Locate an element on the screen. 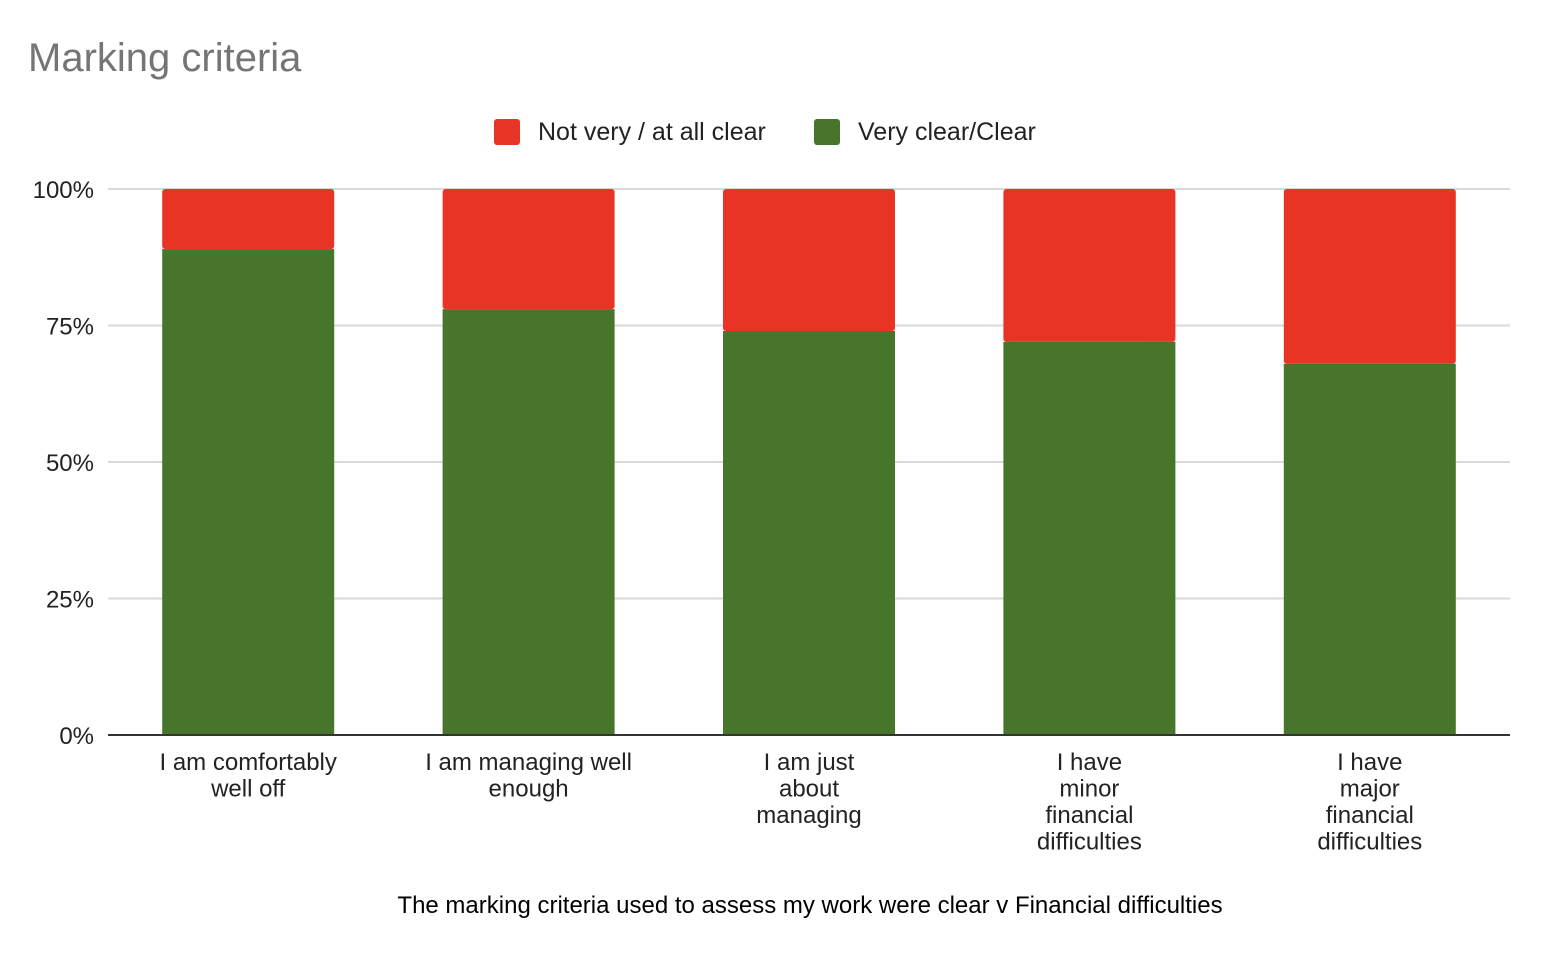 This screenshot has width=1544, height=962. x-tick-label-2: I am just about managing is located at coordinates (808, 789).